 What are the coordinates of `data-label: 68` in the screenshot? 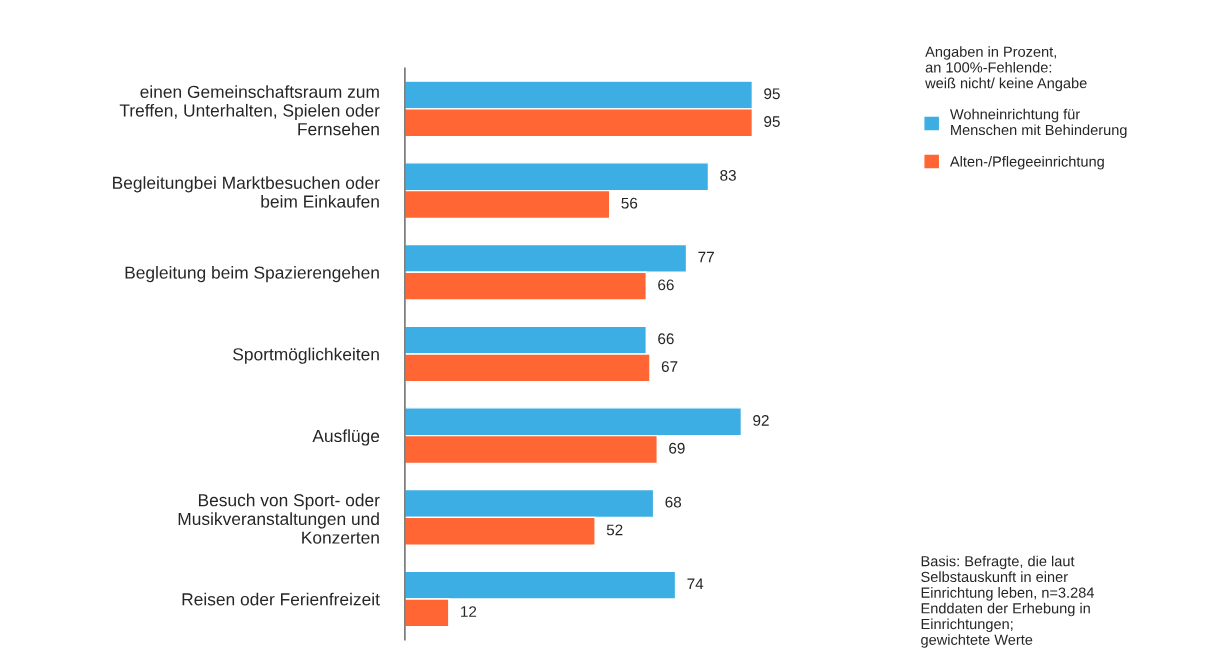 It's located at (673, 502).